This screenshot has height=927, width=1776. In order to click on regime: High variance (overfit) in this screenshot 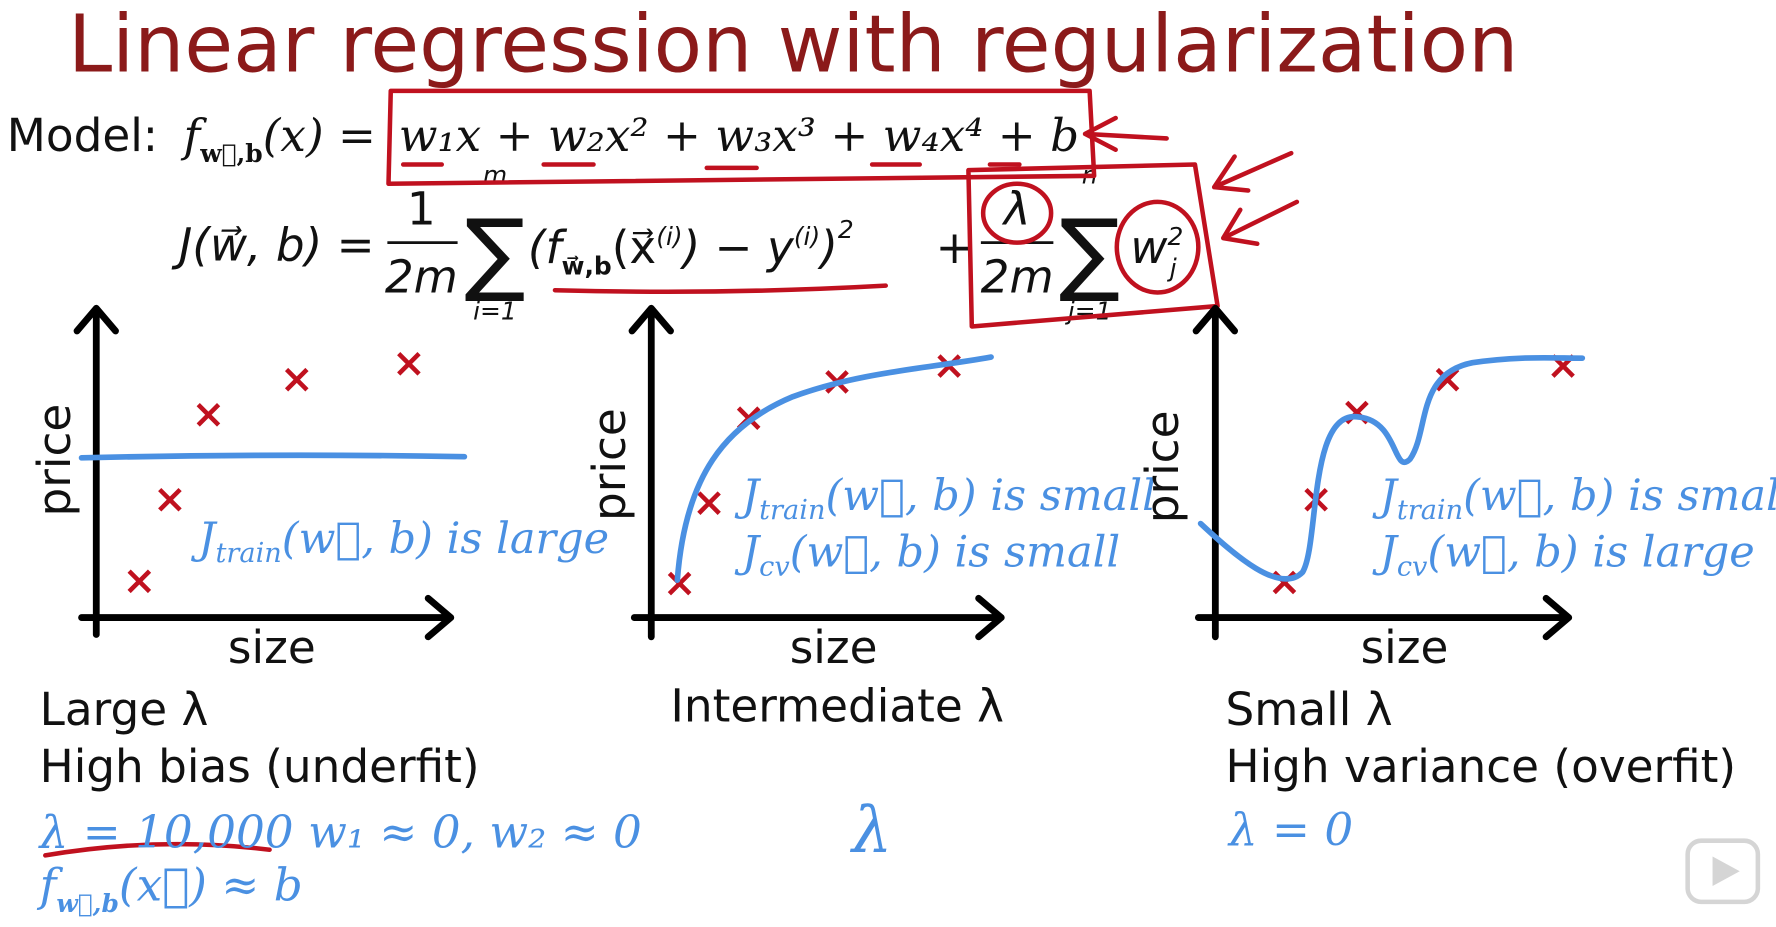, I will do `click(1481, 766)`.